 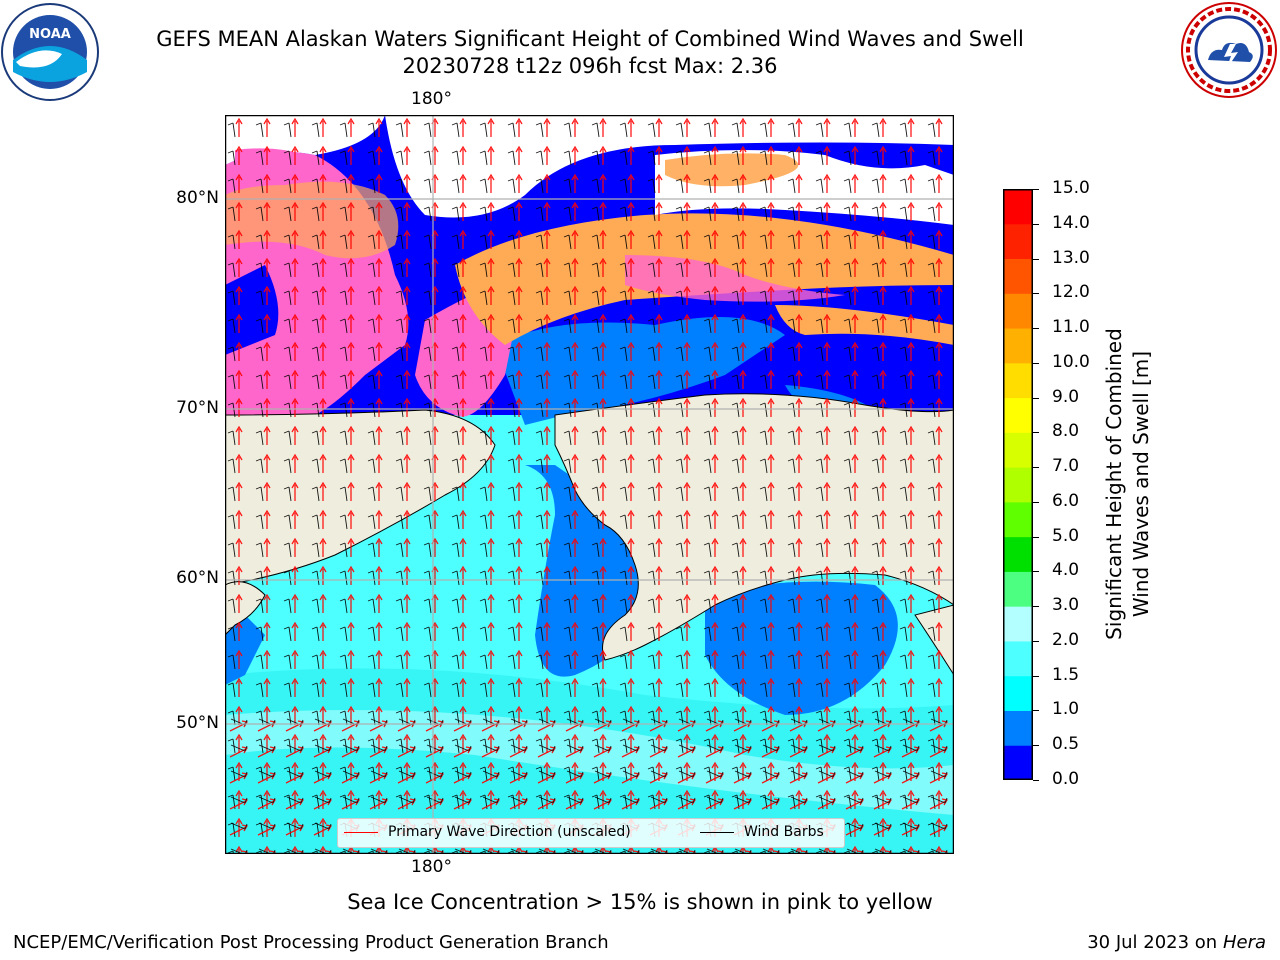 I want to click on colorbar-tick-label: 5.0, so click(x=1066, y=535).